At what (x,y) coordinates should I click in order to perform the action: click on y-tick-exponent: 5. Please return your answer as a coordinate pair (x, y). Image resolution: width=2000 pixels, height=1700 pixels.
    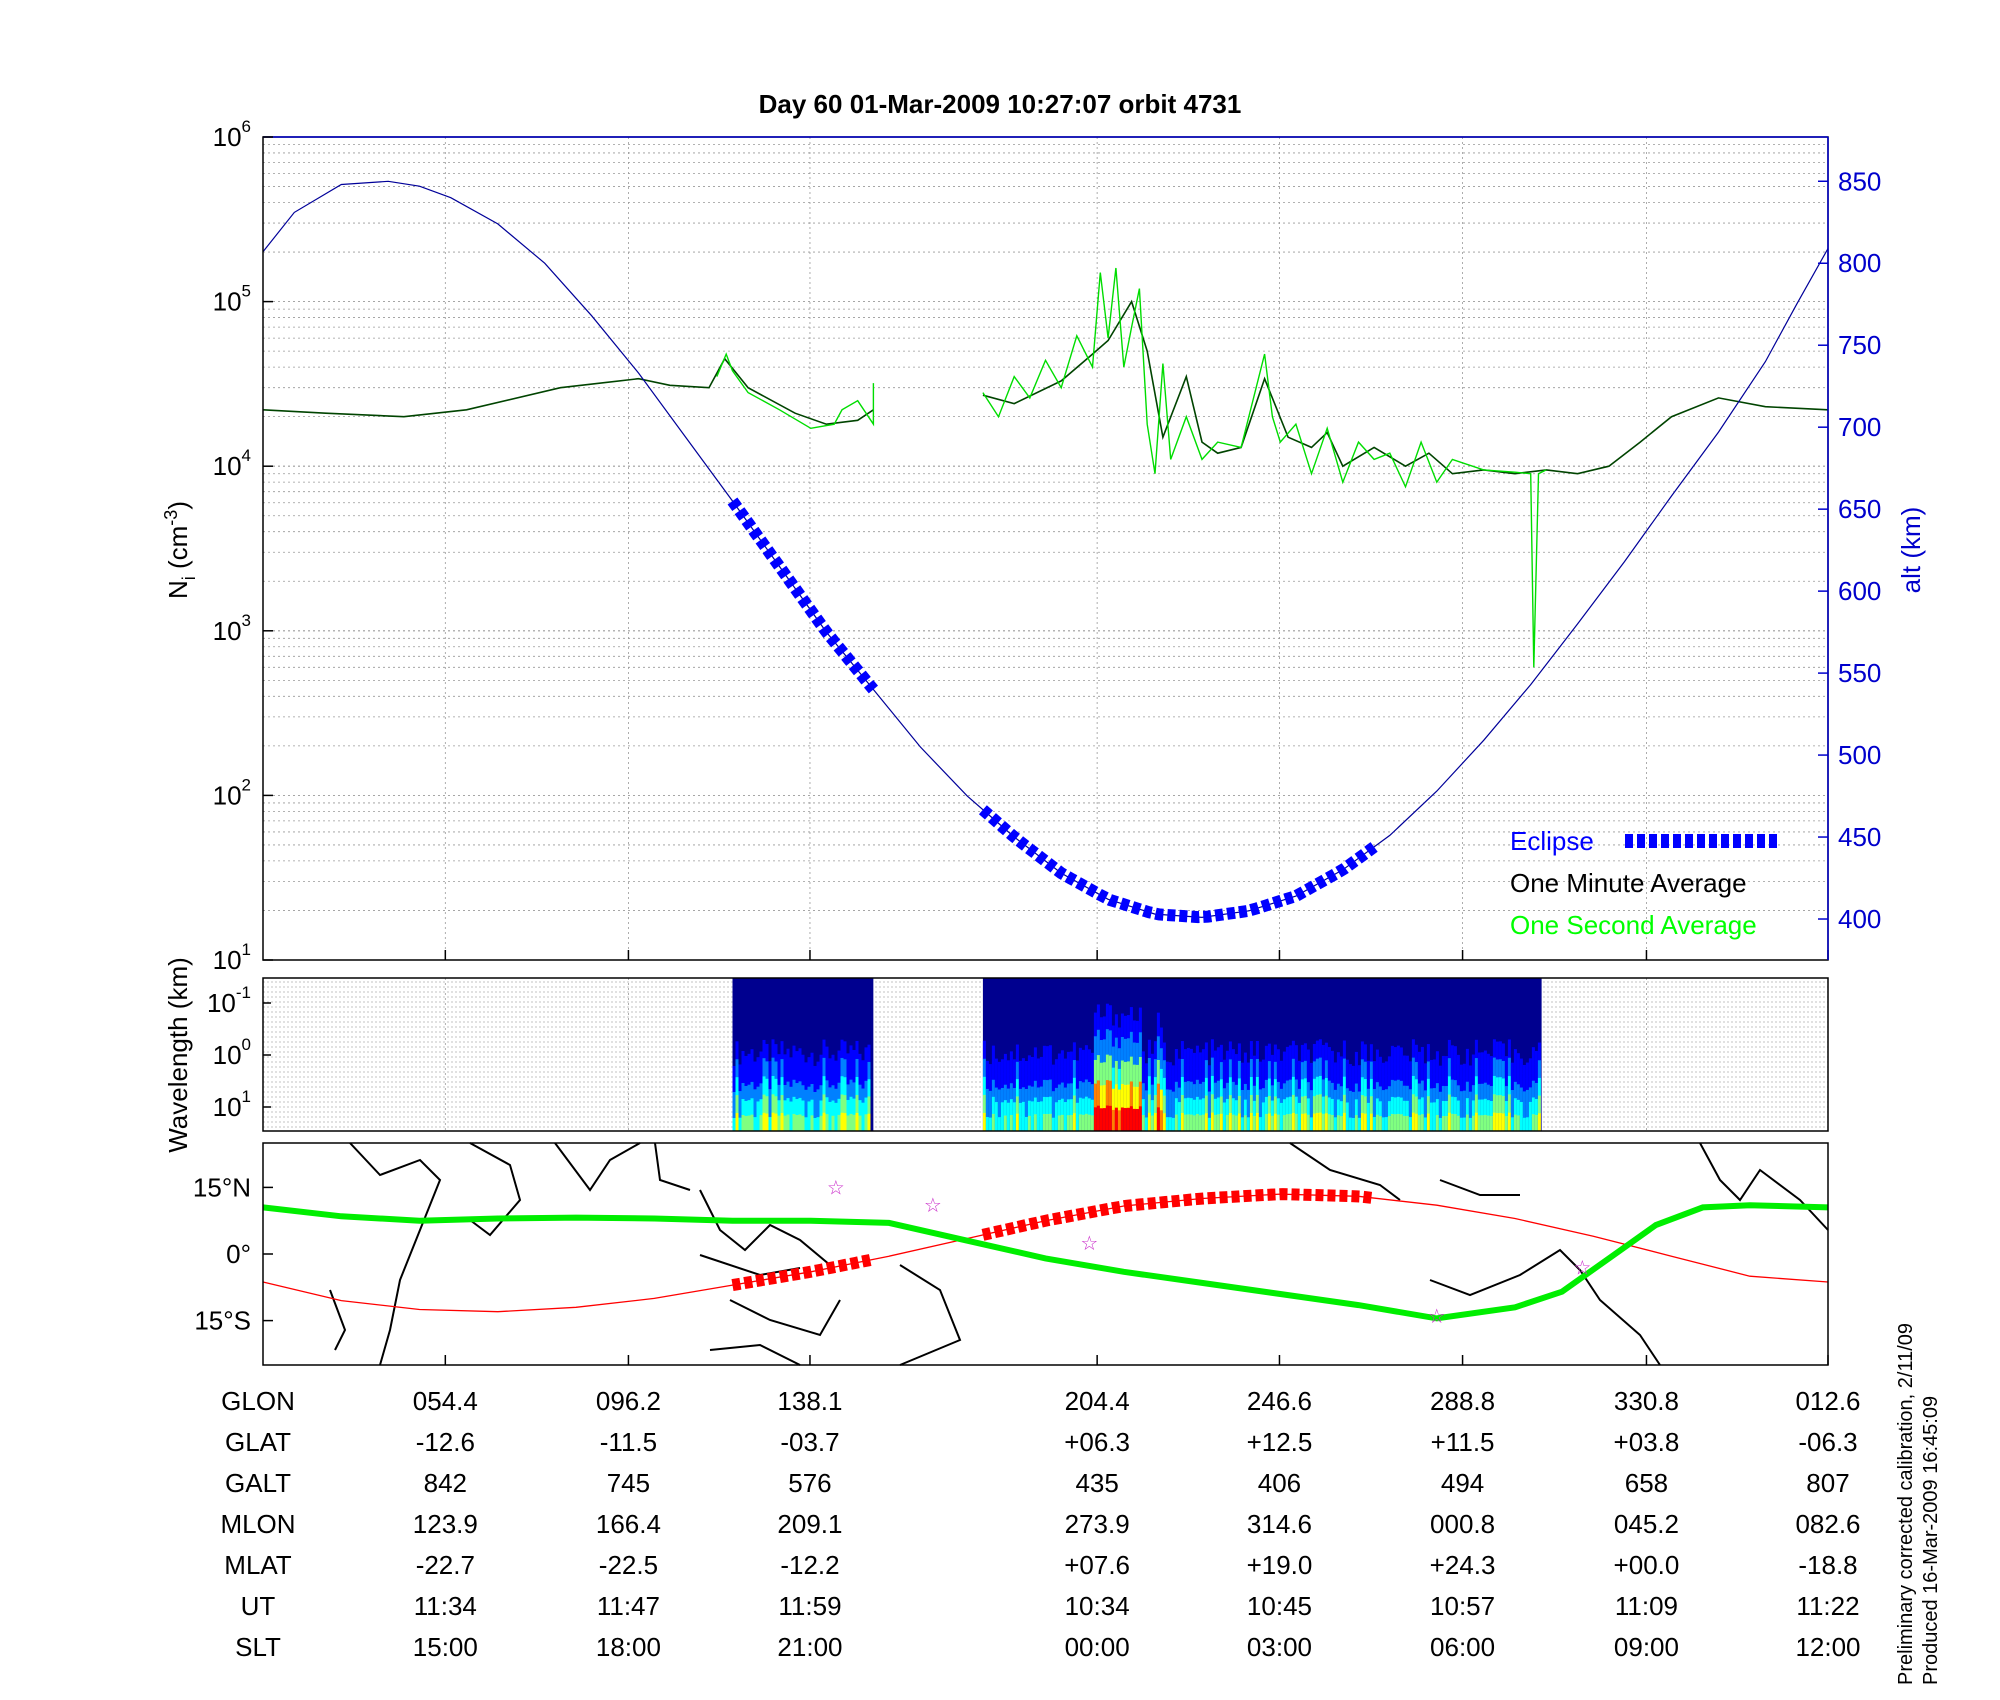
    Looking at the image, I should click on (246, 291).